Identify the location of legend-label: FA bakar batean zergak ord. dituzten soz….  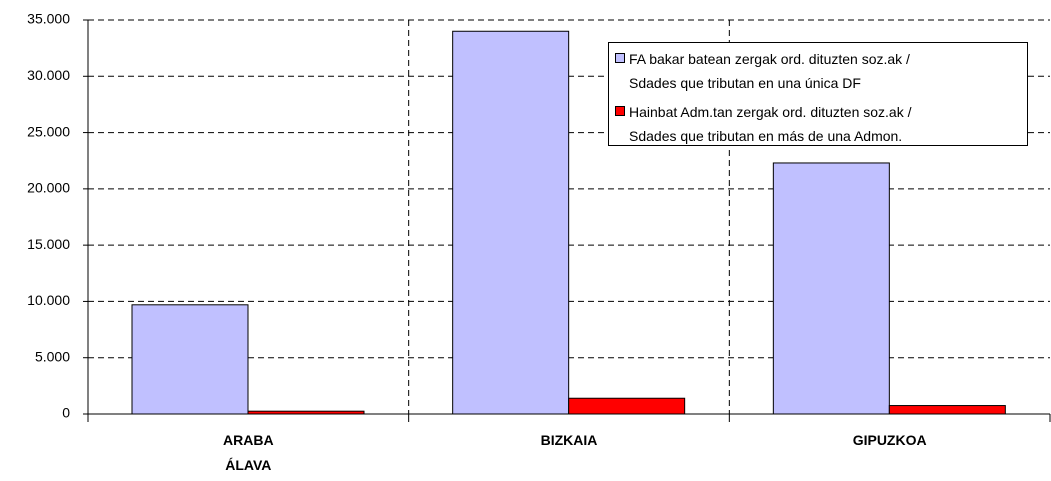
(769, 71).